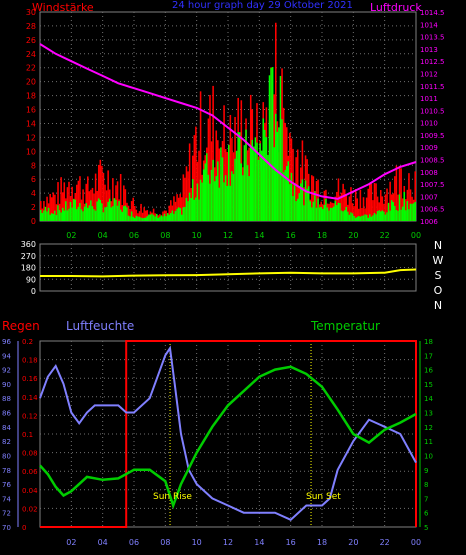 This screenshot has width=466, height=555. I want to click on compass-label: W, so click(438, 260).